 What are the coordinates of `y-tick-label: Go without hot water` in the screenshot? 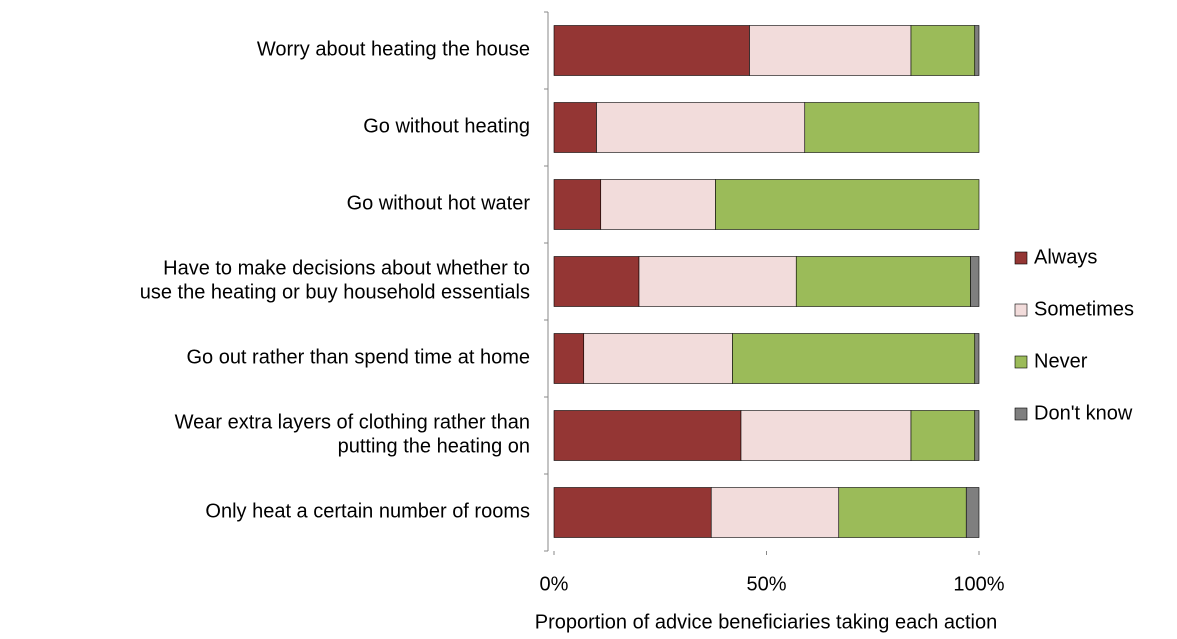 It's located at (439, 204).